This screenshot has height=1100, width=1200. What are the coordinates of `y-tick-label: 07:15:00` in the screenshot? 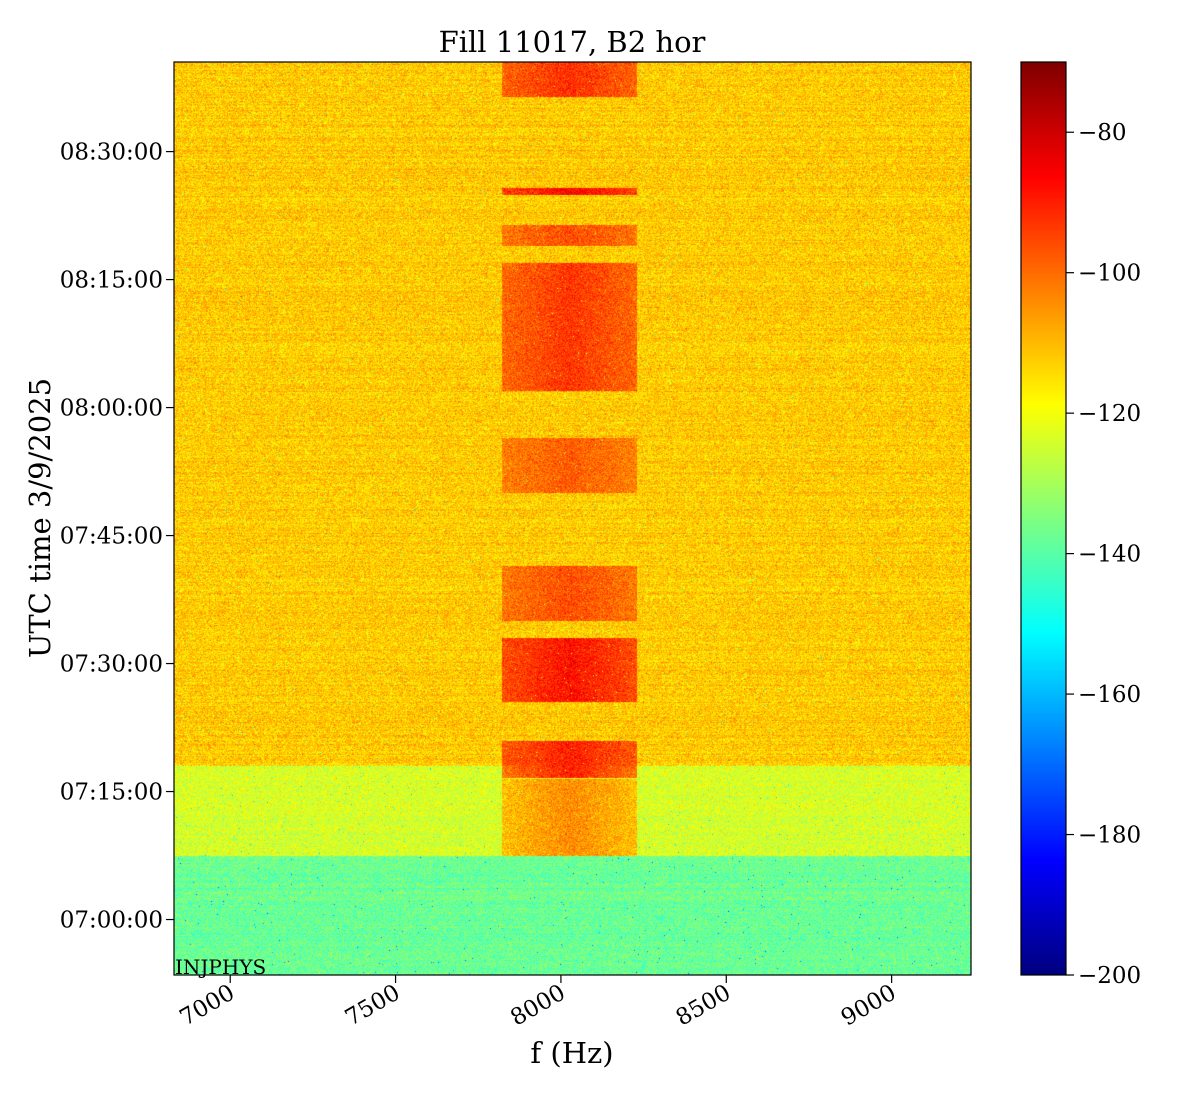 It's located at (111, 793).